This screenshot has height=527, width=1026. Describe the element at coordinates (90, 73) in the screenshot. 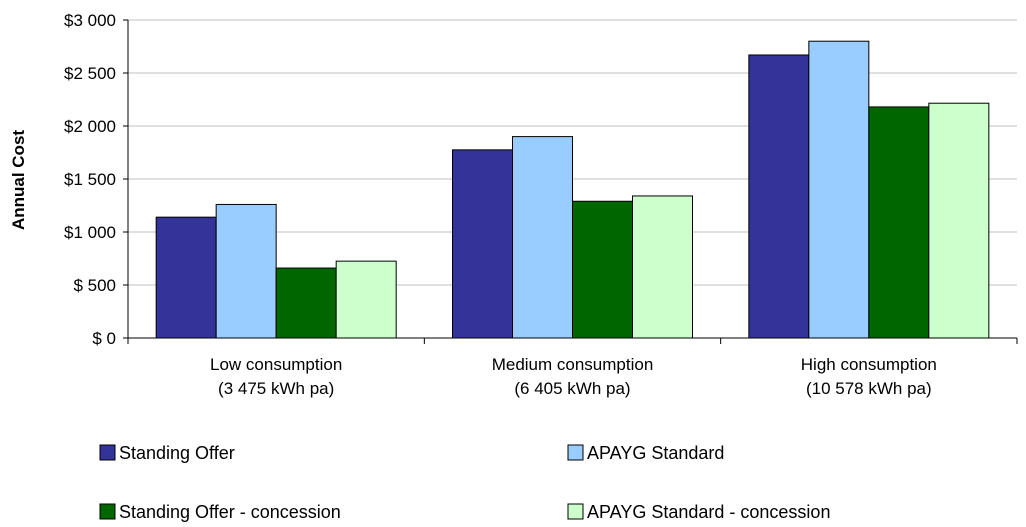

I see `y-tick-label: $2 500` at that location.